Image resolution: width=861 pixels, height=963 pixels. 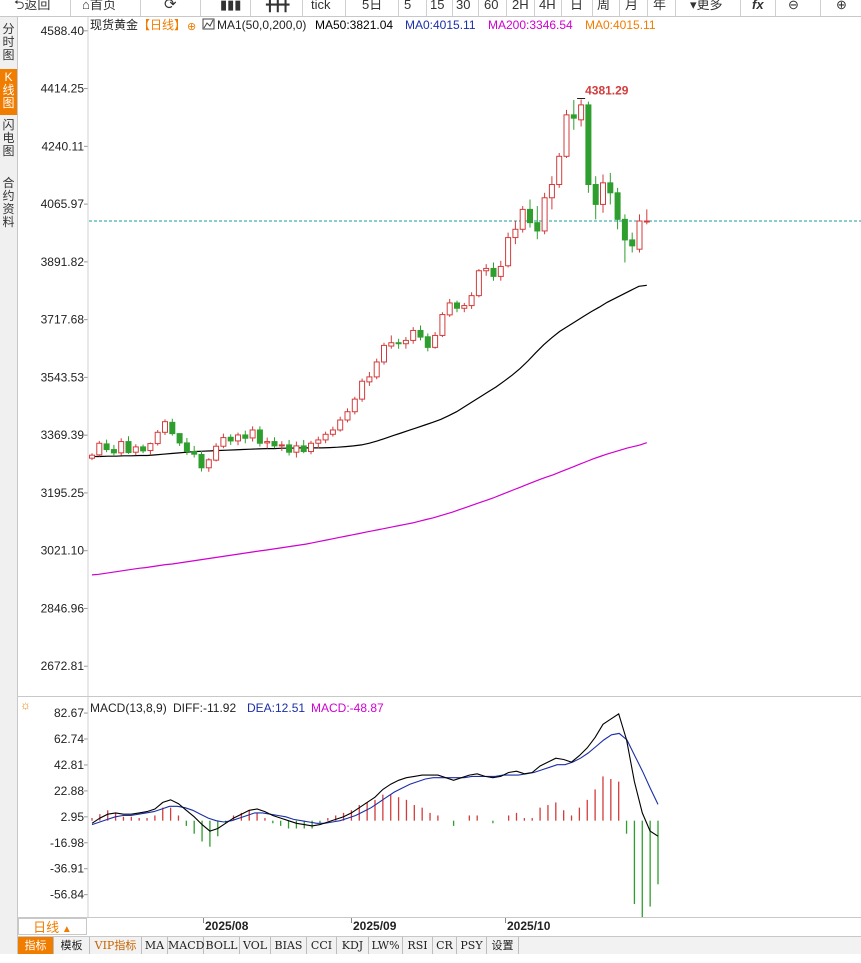 I want to click on indicator-tab-2: VIP指标, so click(x=116, y=945).